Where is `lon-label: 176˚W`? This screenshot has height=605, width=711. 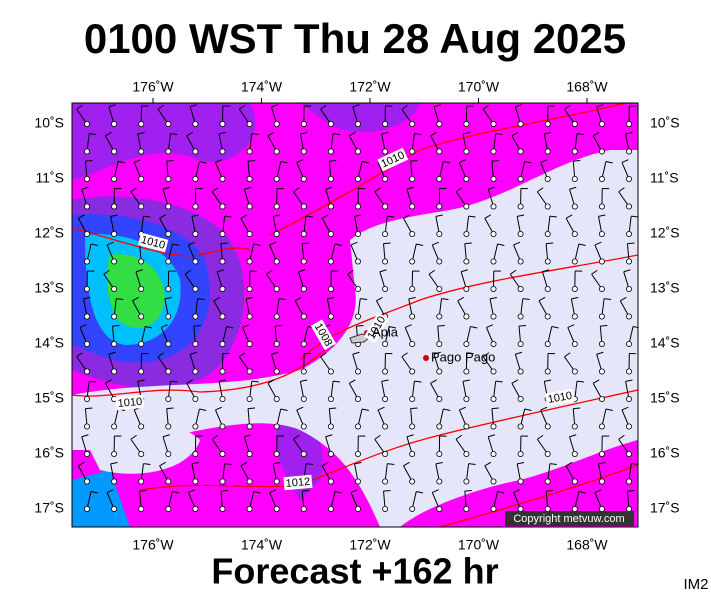 lon-label: 176˚W is located at coordinates (153, 545).